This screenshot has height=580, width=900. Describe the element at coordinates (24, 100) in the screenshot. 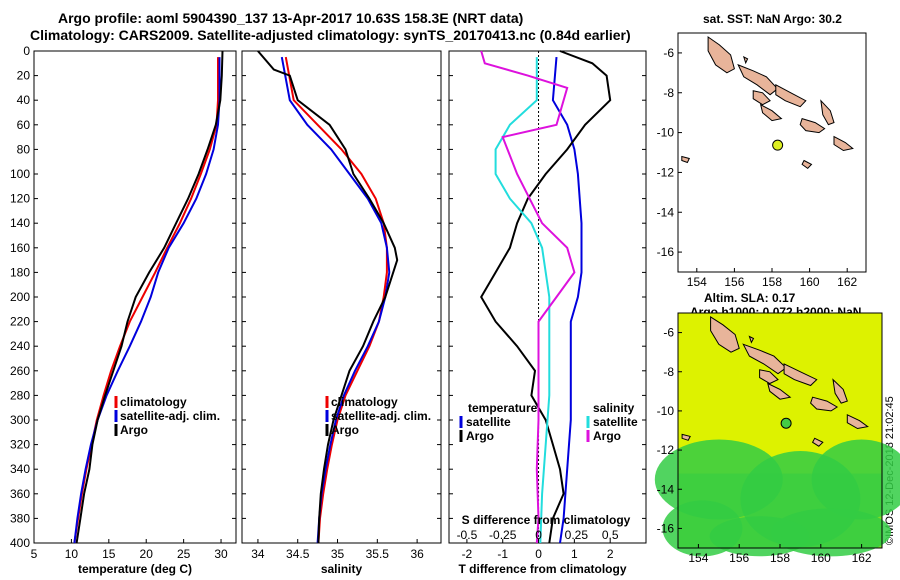

I see `y-tick-label: 40` at that location.